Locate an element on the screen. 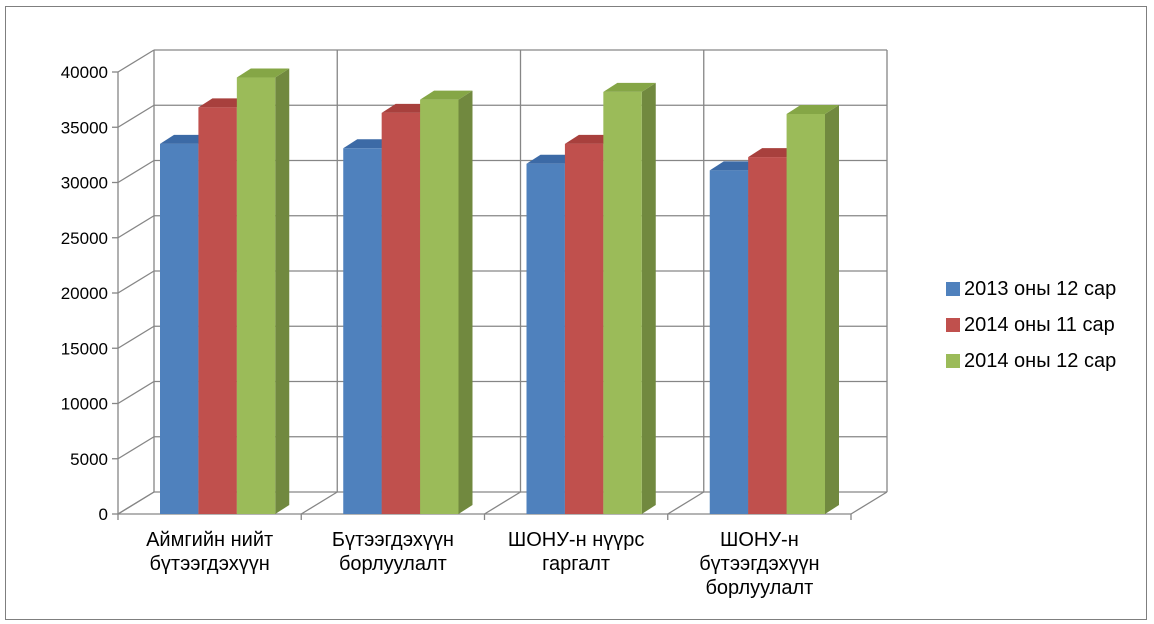 The width and height of the screenshot is (1154, 624). x-tick-label: Аймгийн нийт бүтээгдэхүүн is located at coordinates (210, 552).